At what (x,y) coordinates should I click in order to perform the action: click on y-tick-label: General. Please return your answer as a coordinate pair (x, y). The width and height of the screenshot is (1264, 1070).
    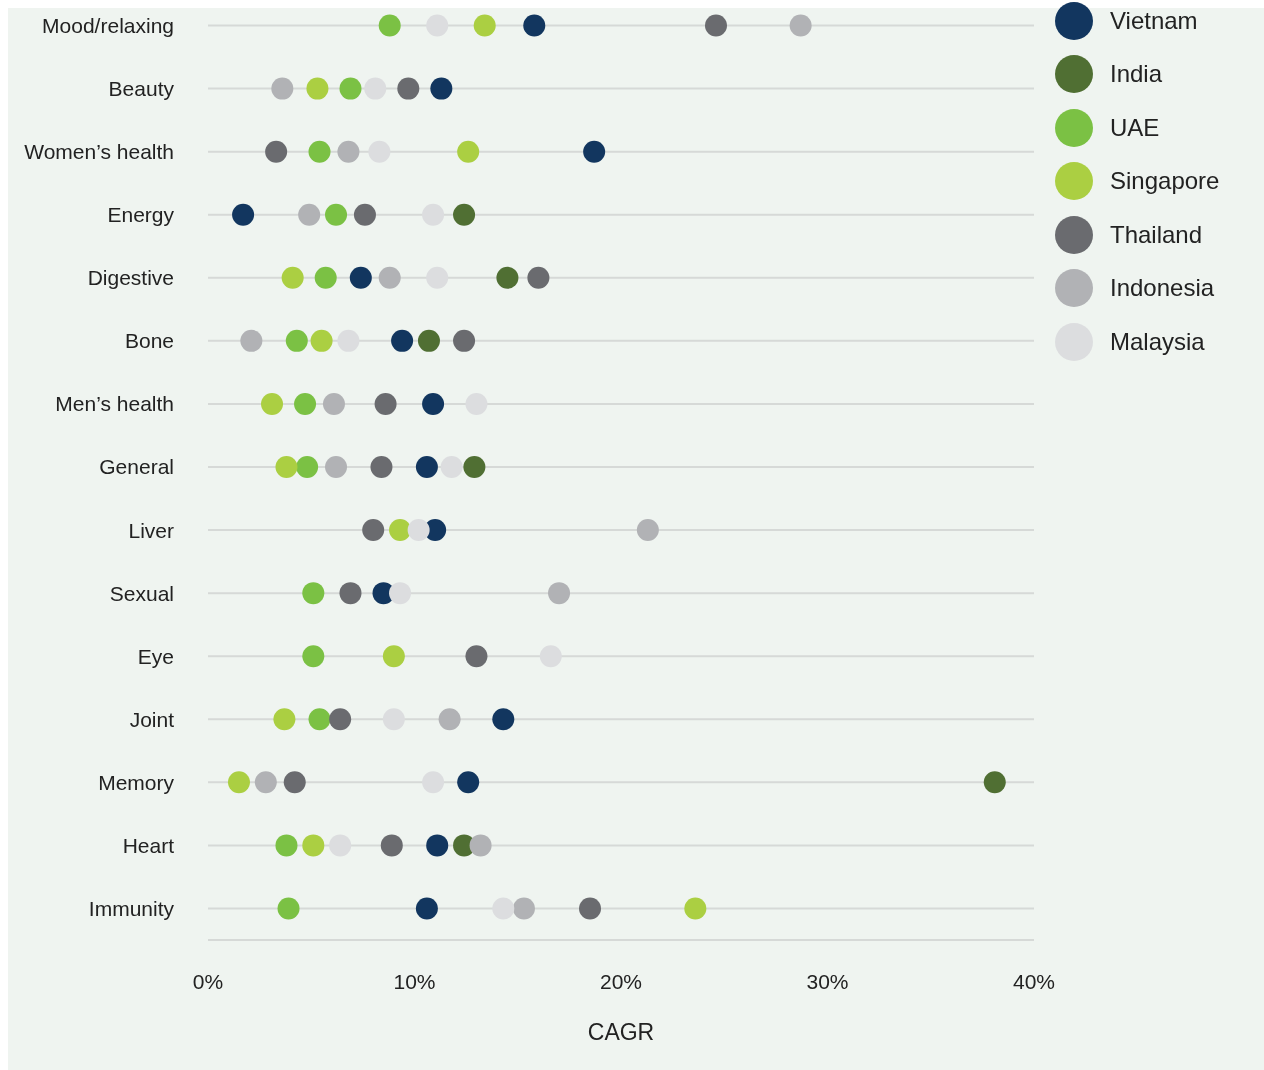
    Looking at the image, I should click on (136, 467).